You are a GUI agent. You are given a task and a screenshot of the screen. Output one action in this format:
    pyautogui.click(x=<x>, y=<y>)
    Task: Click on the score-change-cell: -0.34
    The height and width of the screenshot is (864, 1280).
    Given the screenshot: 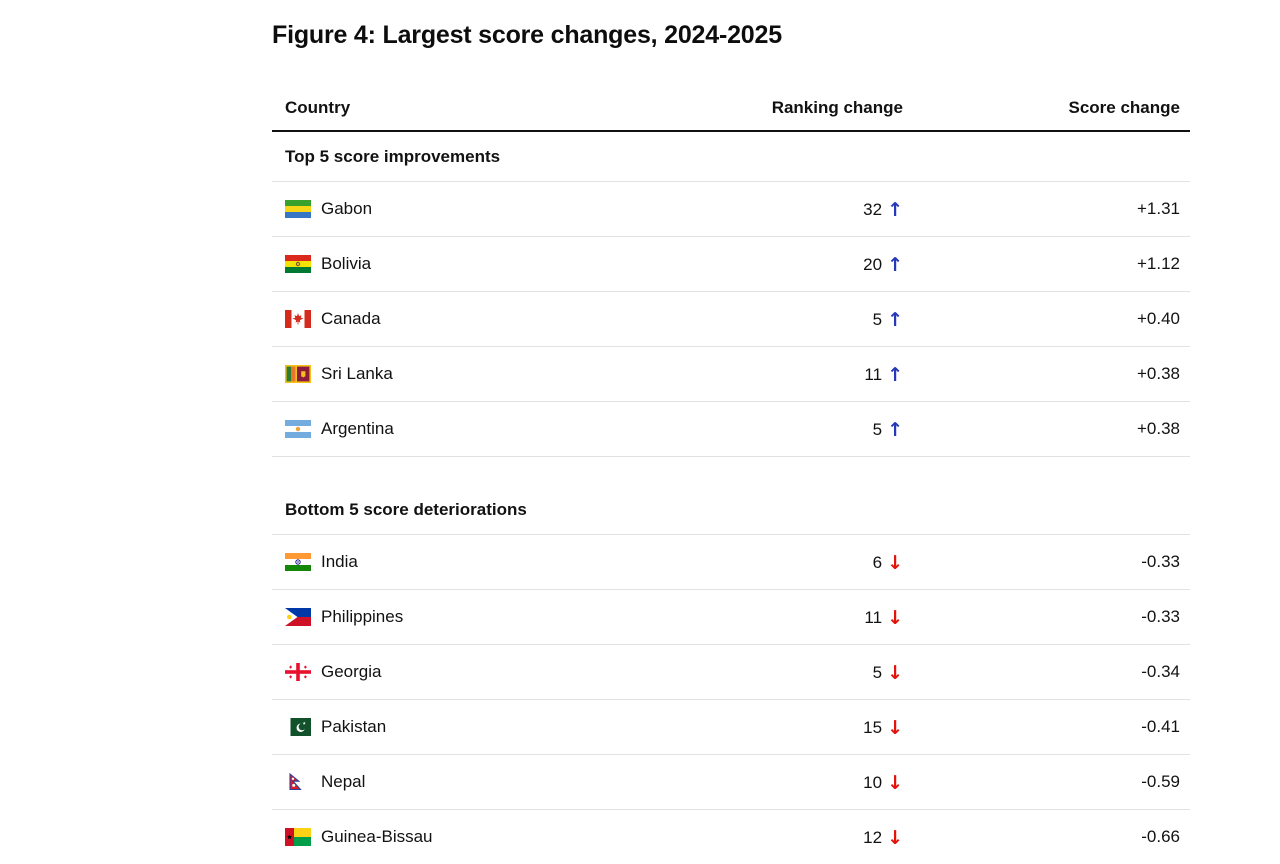 What is the action you would take?
    pyautogui.click(x=1160, y=671)
    